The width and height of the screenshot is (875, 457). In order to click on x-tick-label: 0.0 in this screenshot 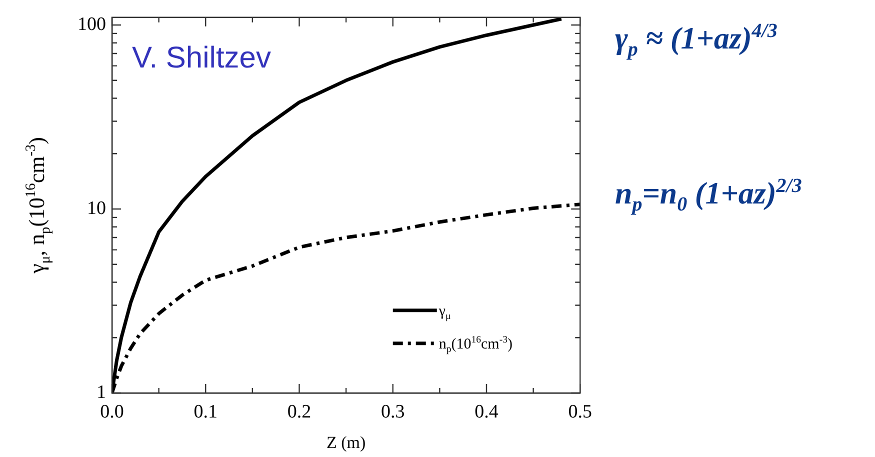, I will do `click(112, 411)`.